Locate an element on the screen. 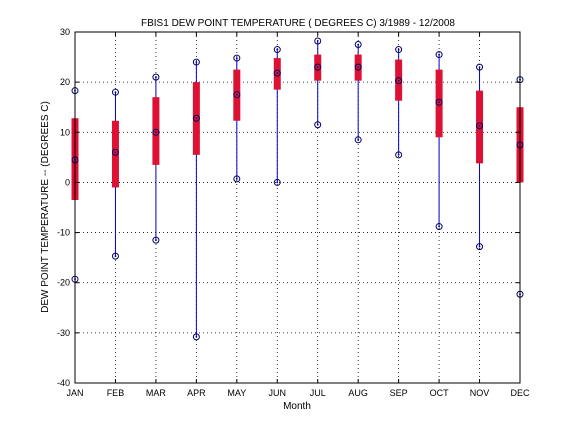 The height and width of the screenshot is (432, 576). x-tick-label: FEB is located at coordinates (116, 393).